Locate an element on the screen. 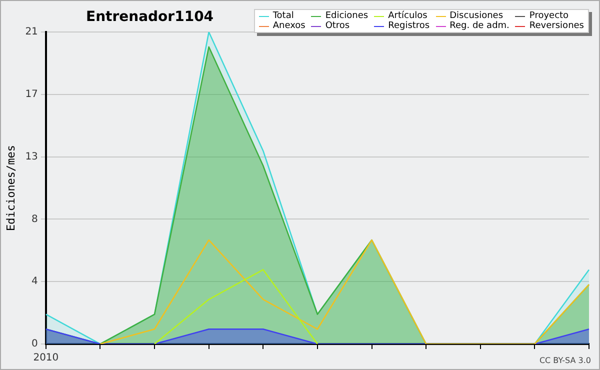 The width and height of the screenshot is (600, 370). legend-label: Reversiones is located at coordinates (556, 26).